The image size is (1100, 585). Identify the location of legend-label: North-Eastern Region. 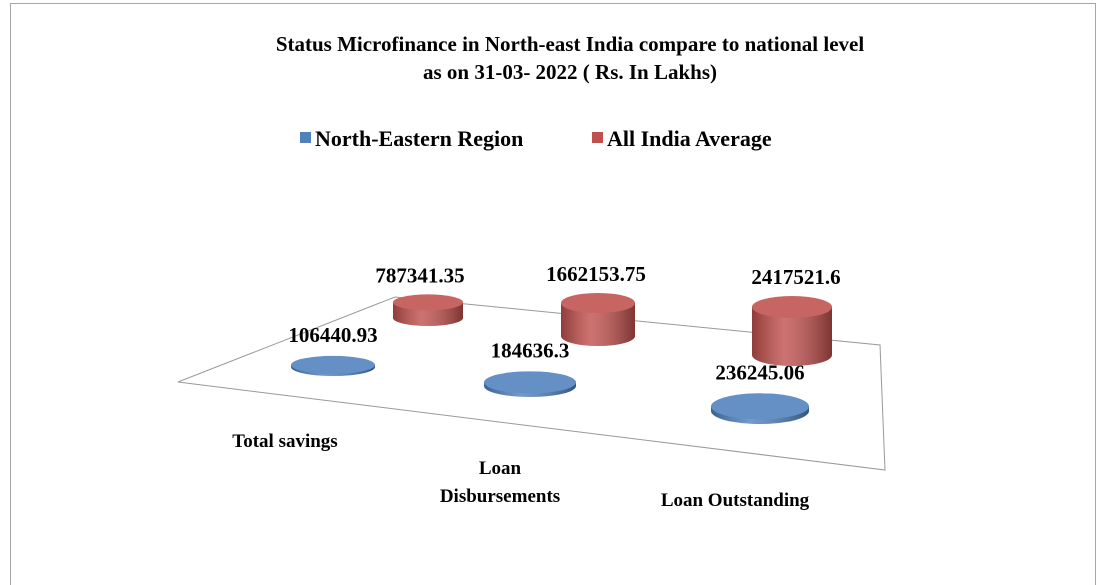
(419, 138).